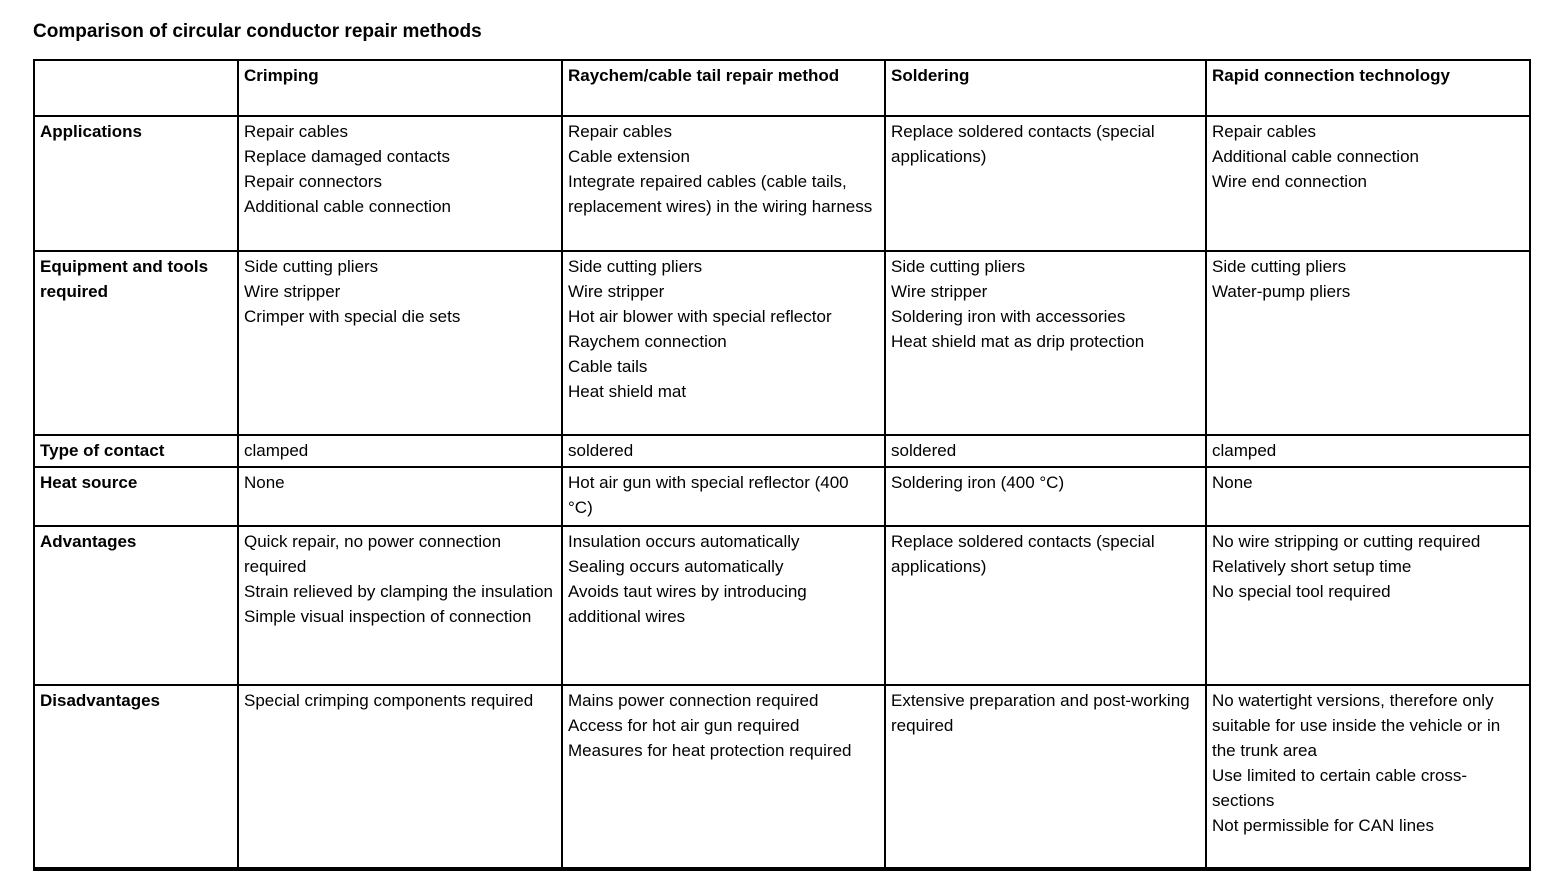  What do you see at coordinates (629, 156) in the screenshot?
I see `cell-line: Cable extension` at bounding box center [629, 156].